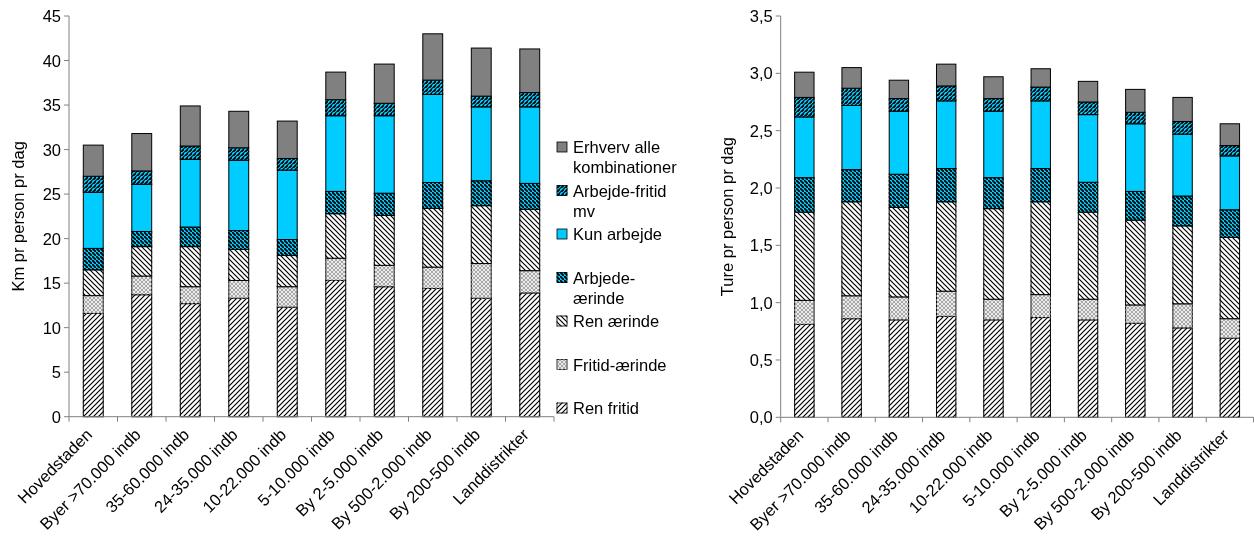 Image resolution: width=1254 pixels, height=541 pixels. I want to click on y-tick-label: 0,0, so click(761, 417).